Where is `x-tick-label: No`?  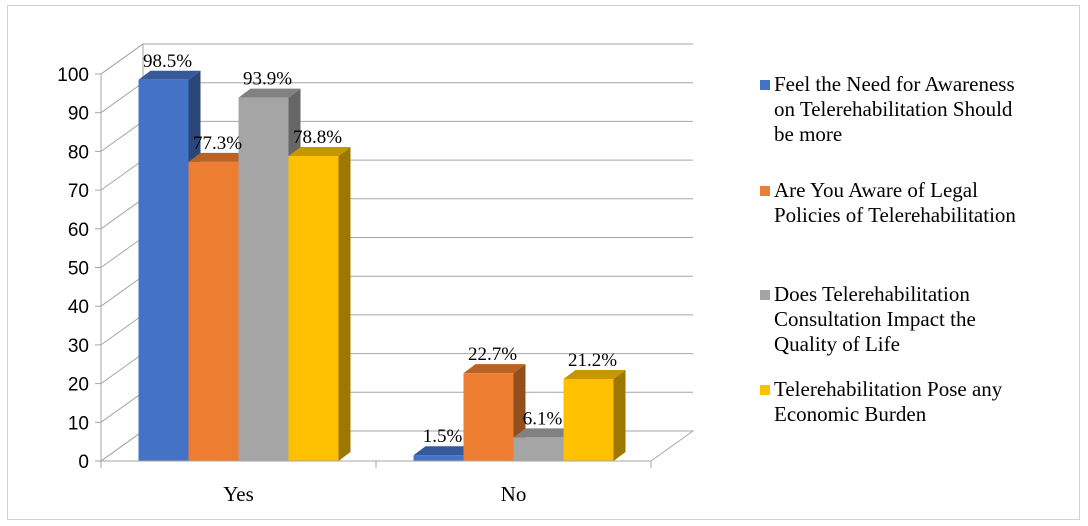
x-tick-label: No is located at coordinates (514, 494).